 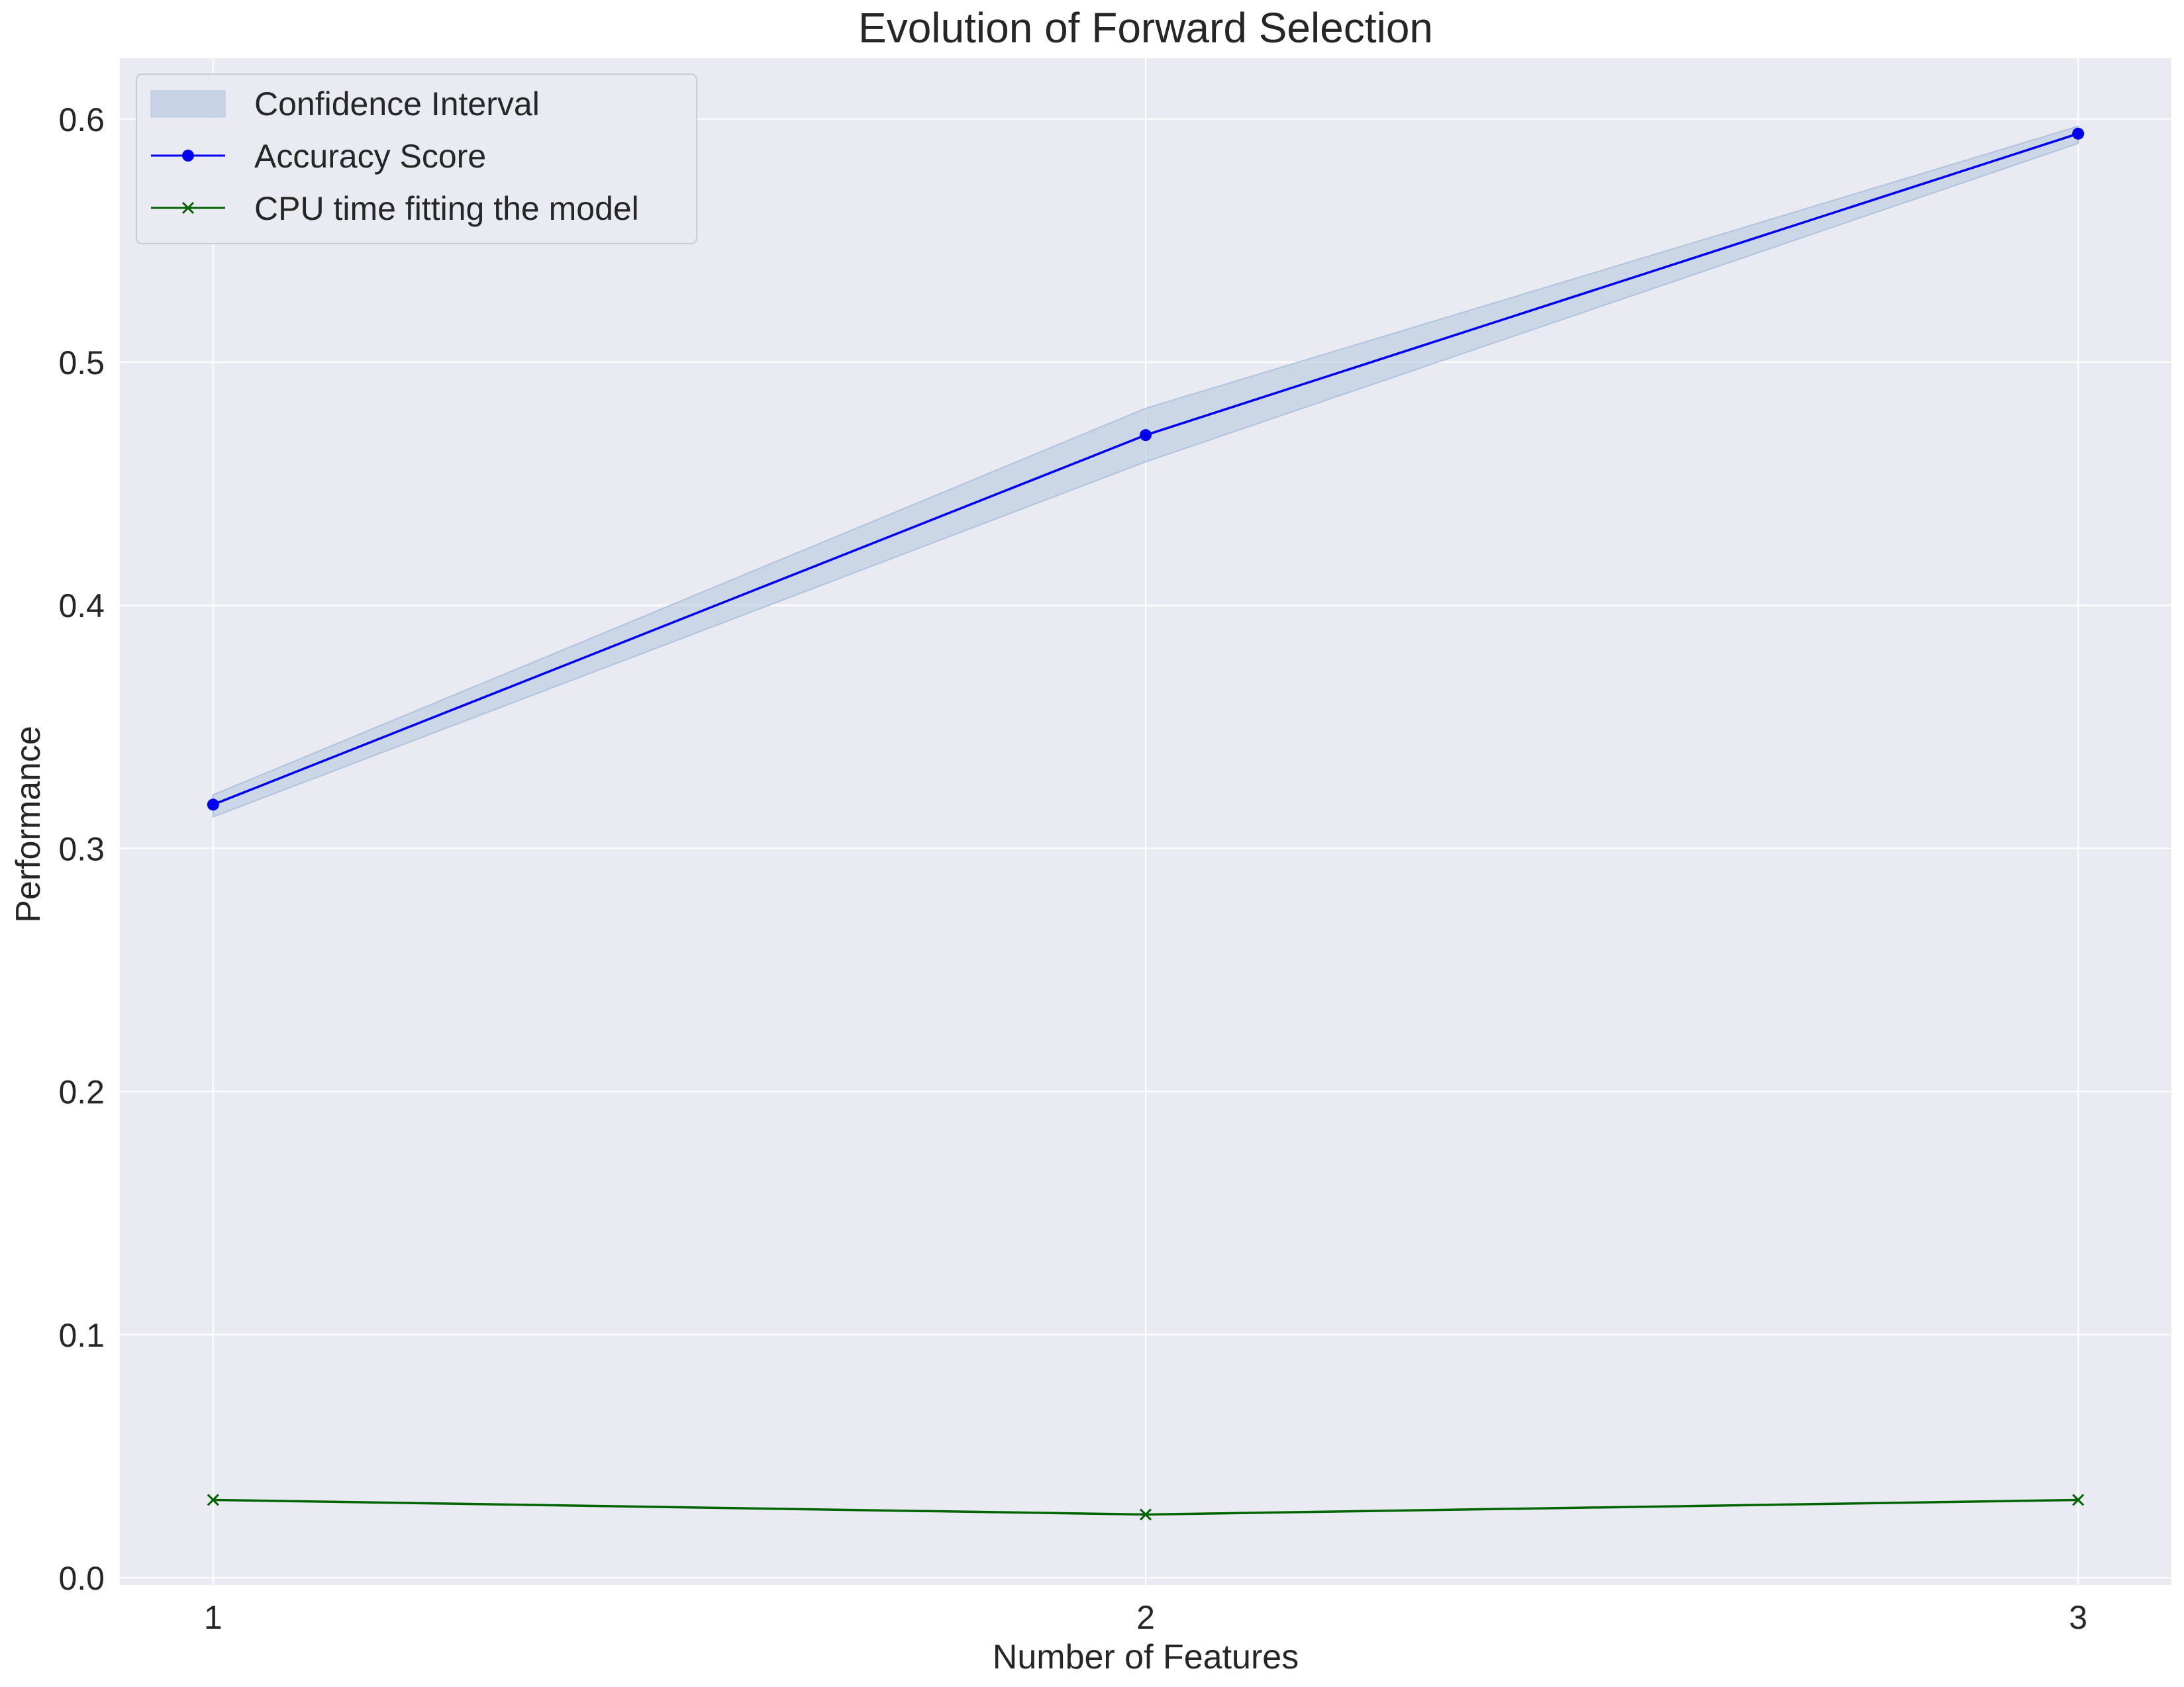 What do you see at coordinates (188, 104) in the screenshot?
I see `legend-swatch-confidence-interval` at bounding box center [188, 104].